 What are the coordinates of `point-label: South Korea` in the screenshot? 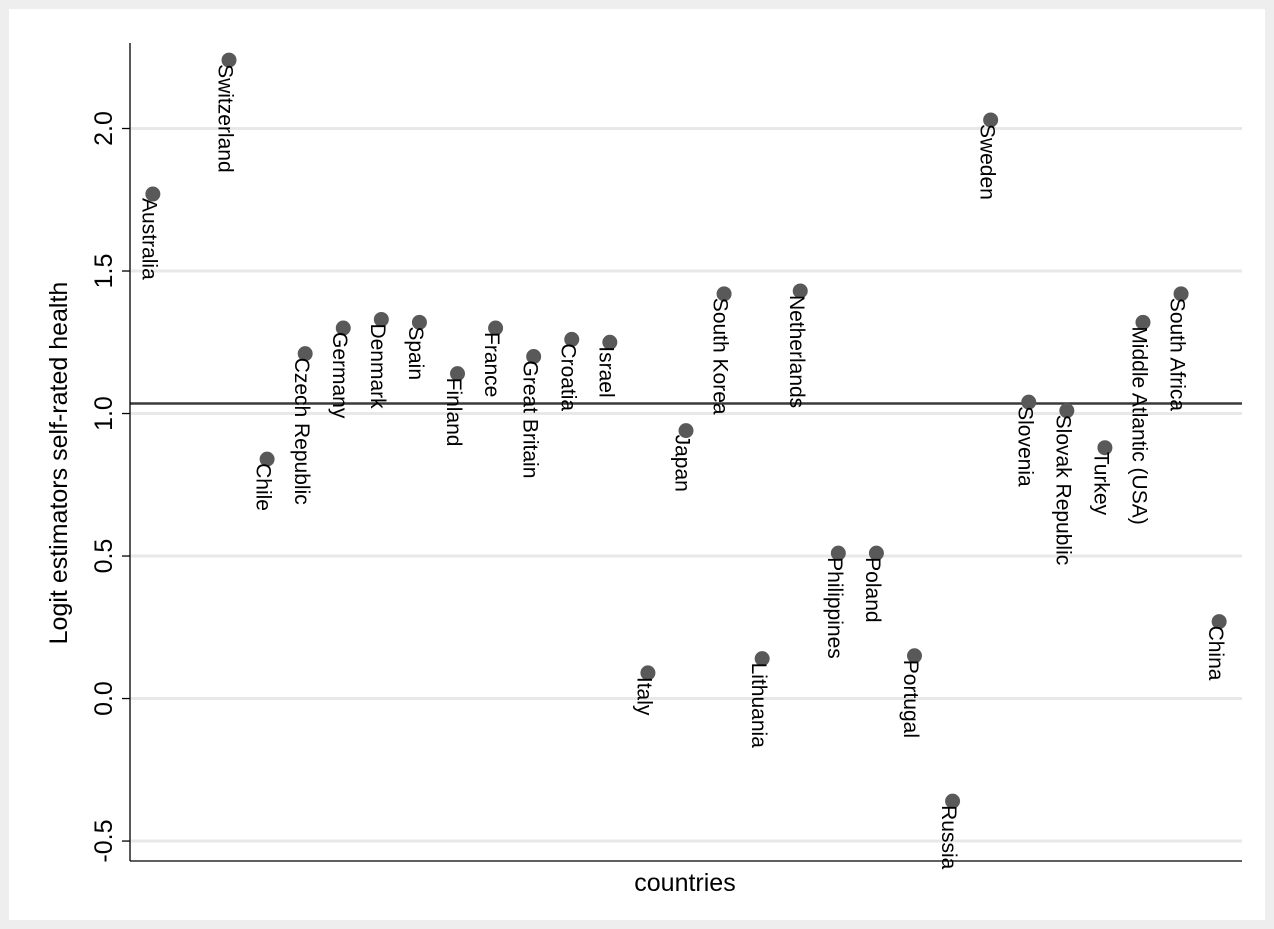 It's located at (720, 356).